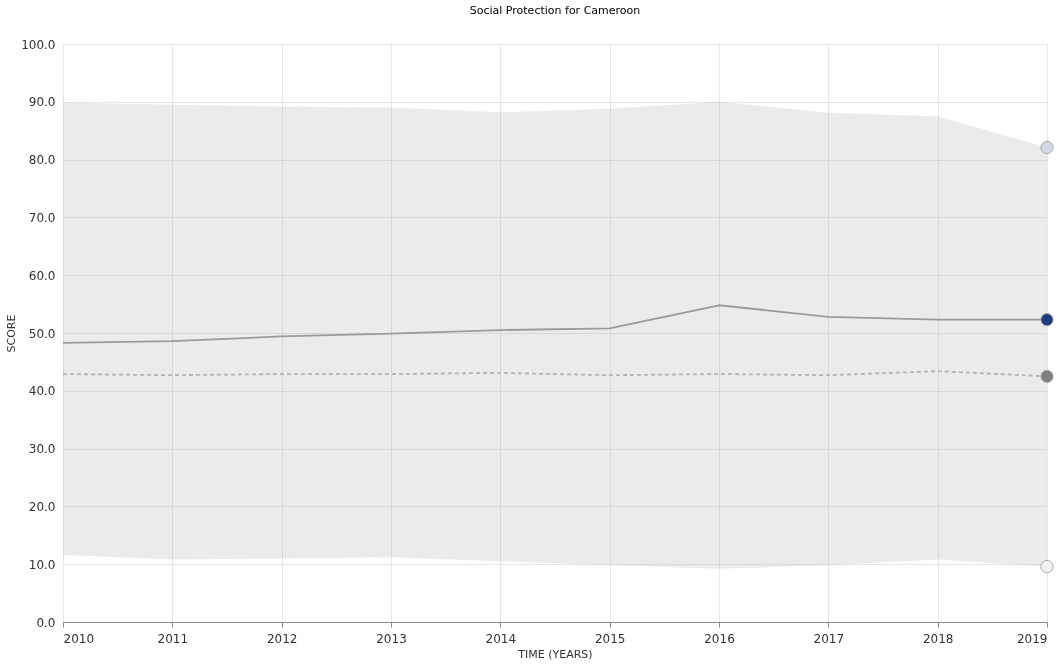 Image resolution: width=1061 pixels, height=664 pixels. I want to click on x-axis-title: TIME (YEARS), so click(555, 654).